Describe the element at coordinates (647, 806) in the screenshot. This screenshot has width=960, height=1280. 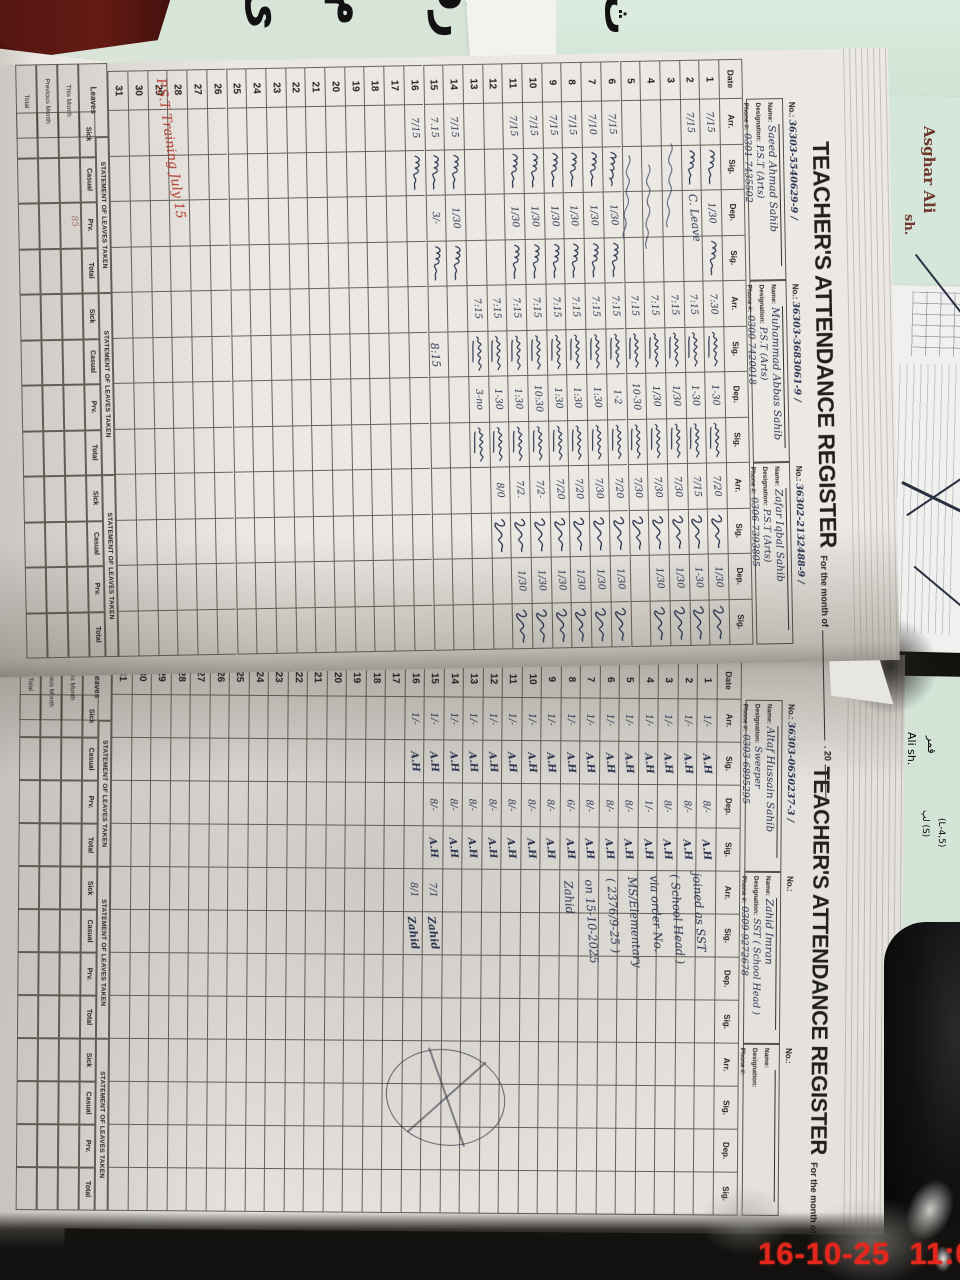
I see `attendance-cell: 1/-` at that location.